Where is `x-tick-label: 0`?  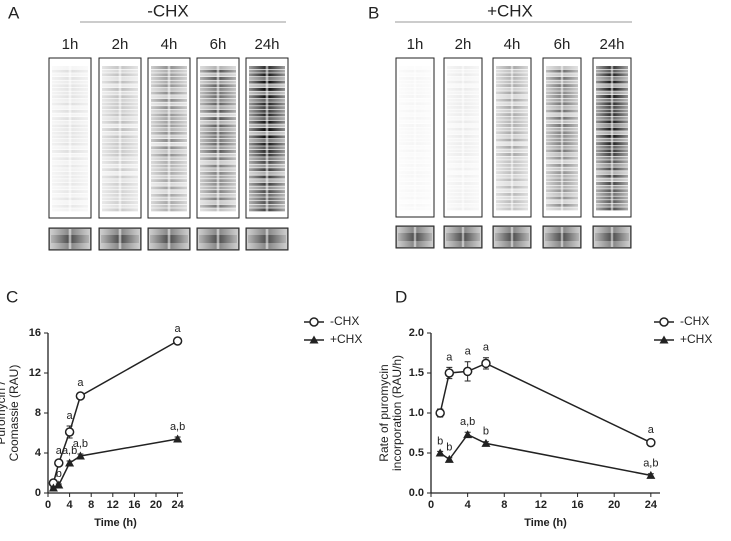 x-tick-label: 0 is located at coordinates (431, 505).